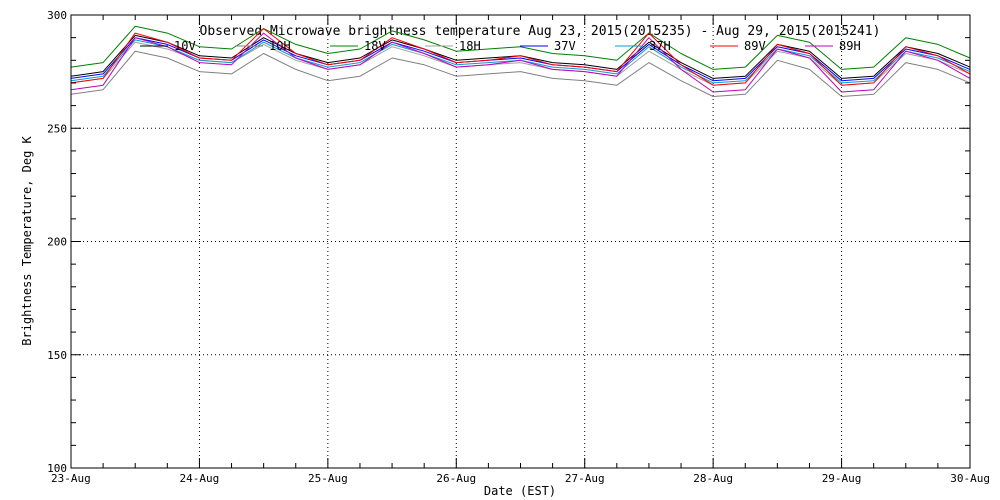 The image size is (1000, 500). What do you see at coordinates (375, 46) in the screenshot?
I see `legend-label: 18V` at bounding box center [375, 46].